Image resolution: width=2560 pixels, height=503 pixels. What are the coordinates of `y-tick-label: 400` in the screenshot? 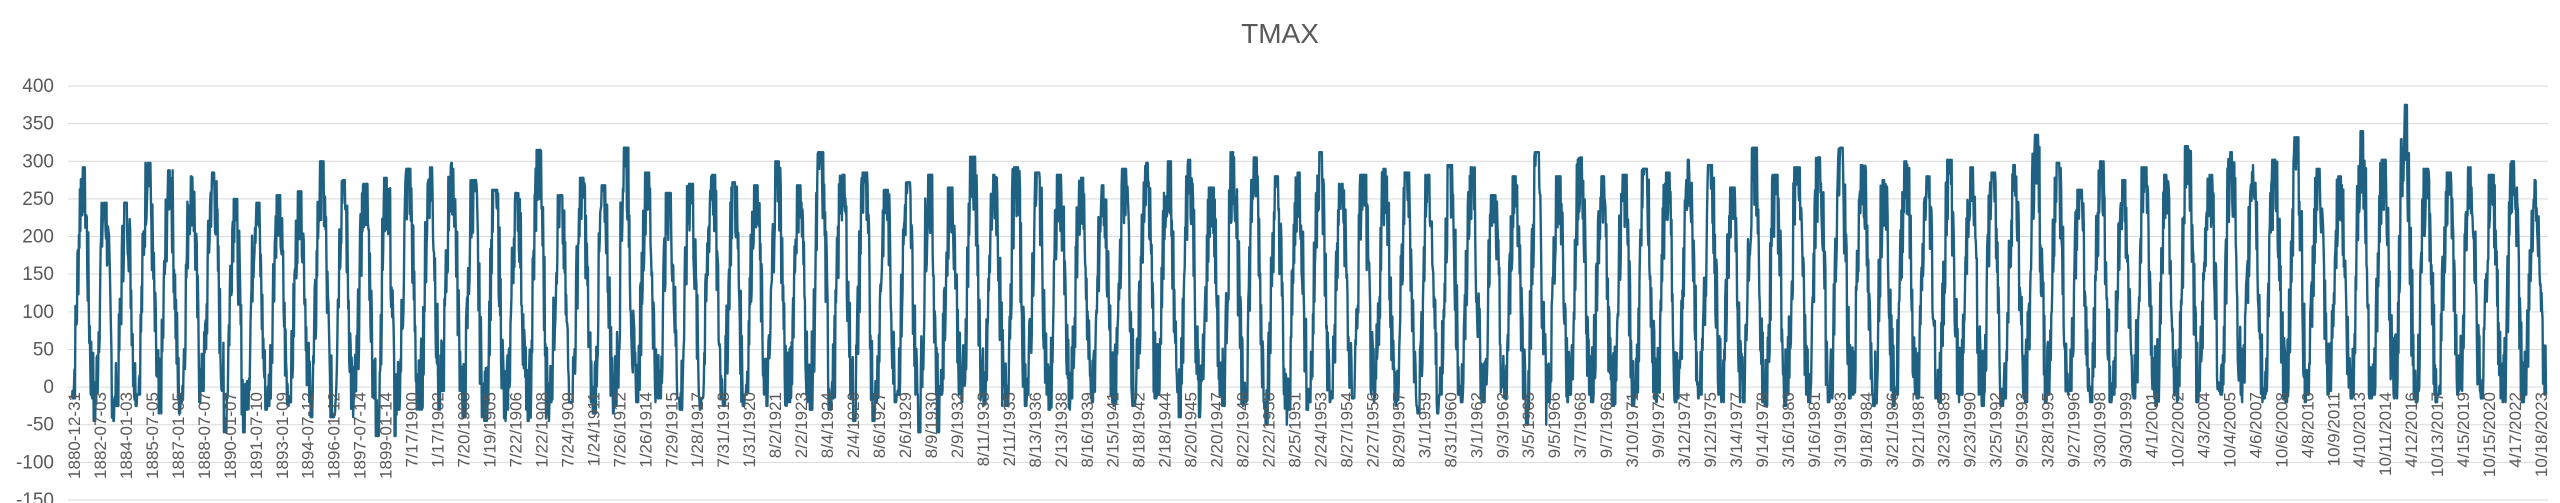 It's located at (38, 86).